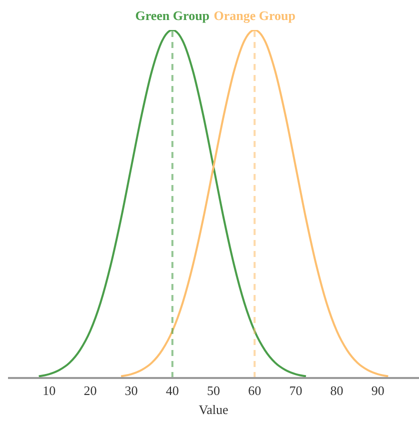  I want to click on x-tick-label: 50, so click(213, 390).